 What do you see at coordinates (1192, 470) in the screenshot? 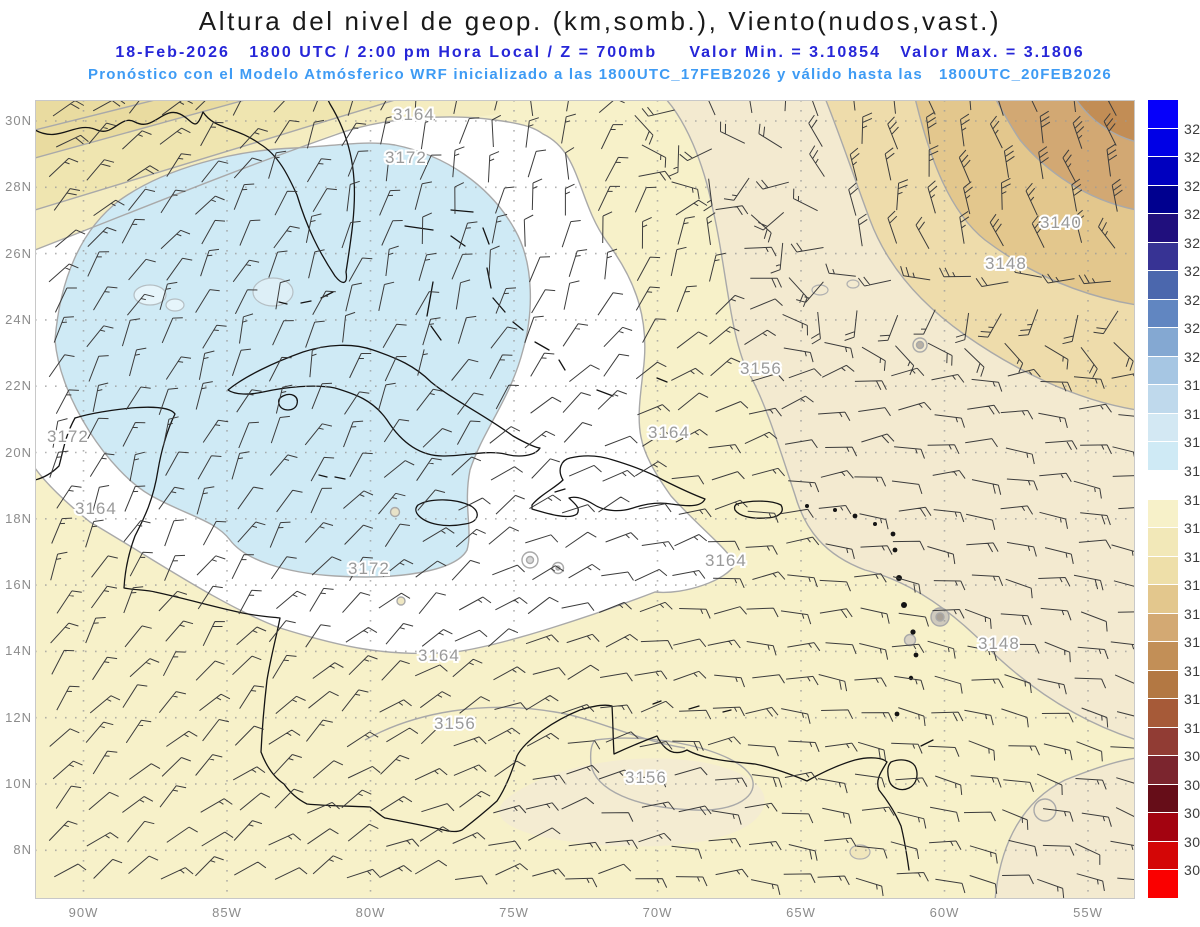
I see `colorbar-tick-label: 3172` at bounding box center [1192, 470].